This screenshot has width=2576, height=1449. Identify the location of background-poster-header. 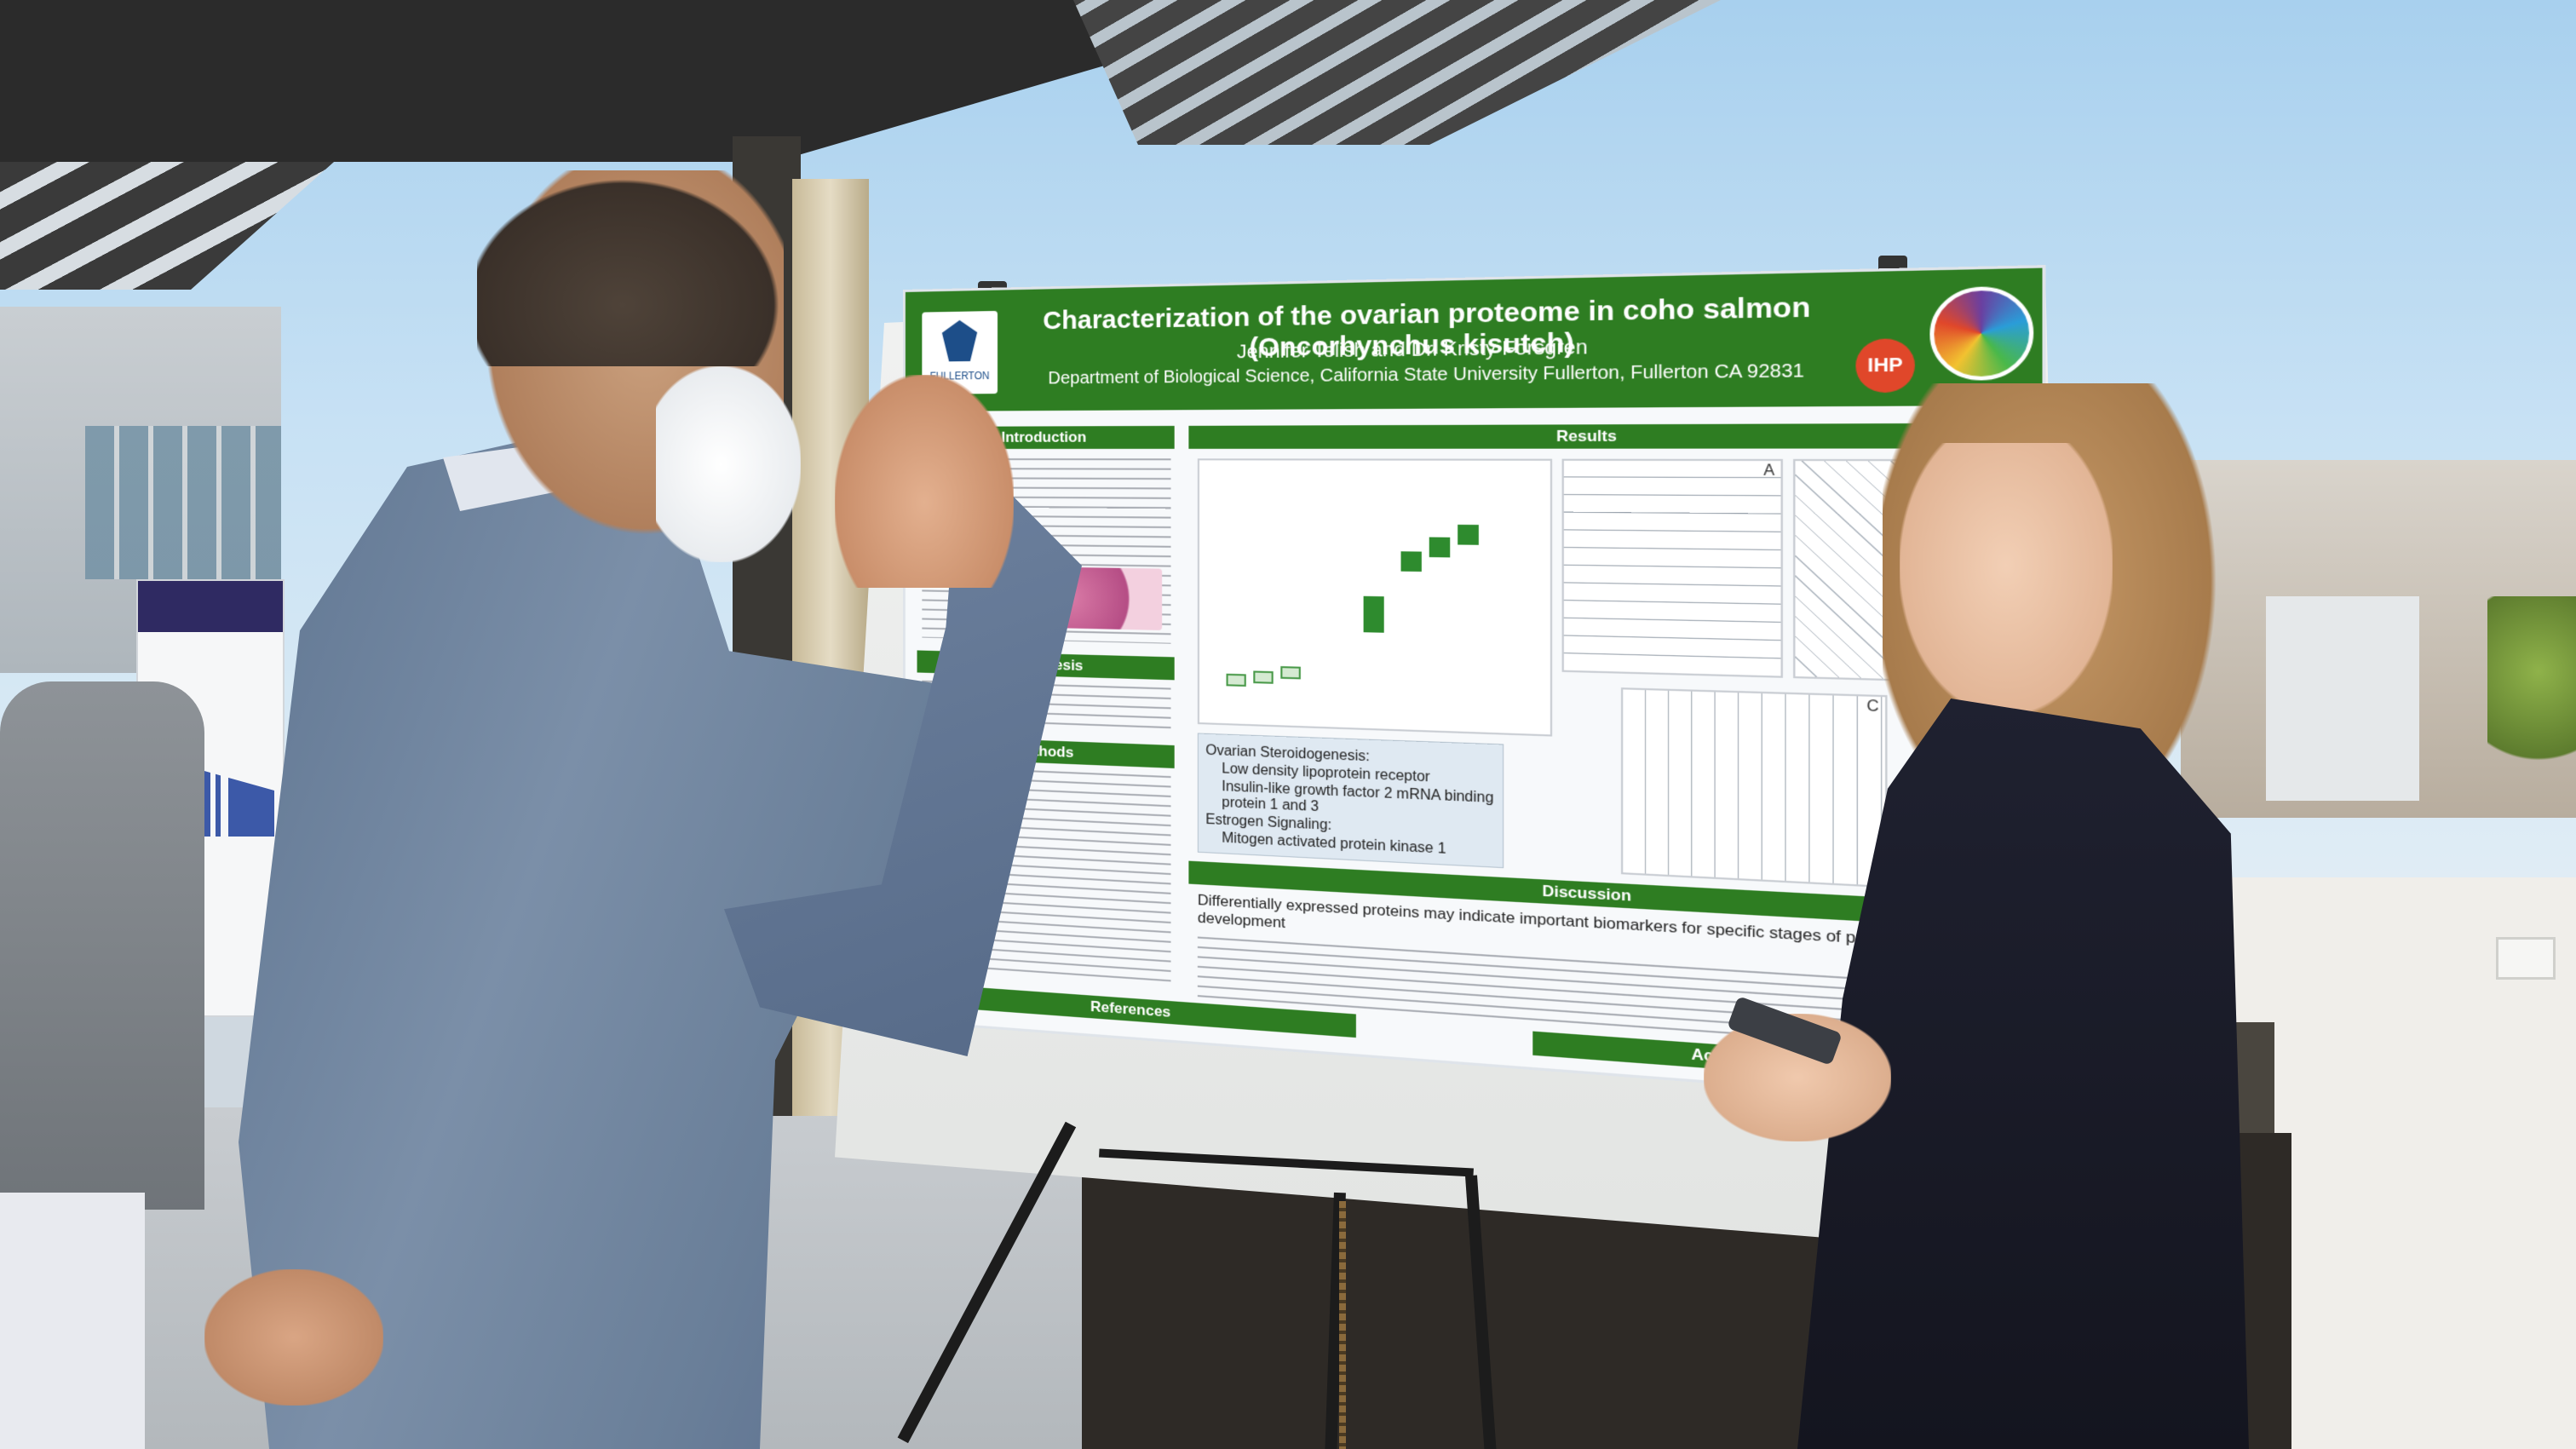
(211, 606).